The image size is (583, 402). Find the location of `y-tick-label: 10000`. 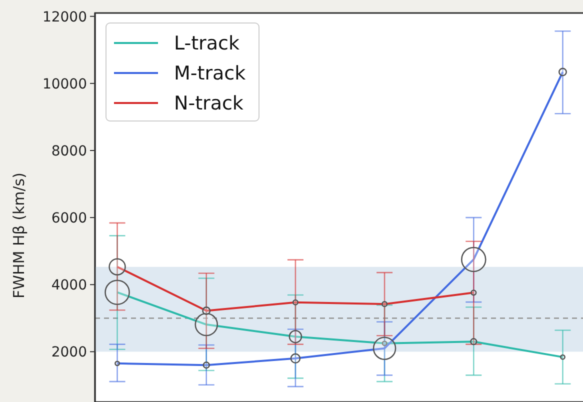

y-tick-label: 10000 is located at coordinates (64, 84).